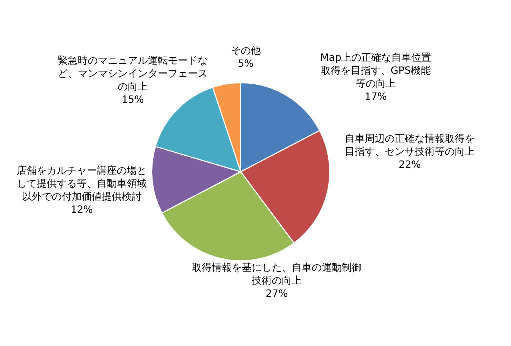 This screenshot has width=511, height=346. Describe the element at coordinates (133, 74) in the screenshot. I see `slice-label: 緊急時のマニュアル運転モードなど、マンマシンインターフェースの向上` at that location.